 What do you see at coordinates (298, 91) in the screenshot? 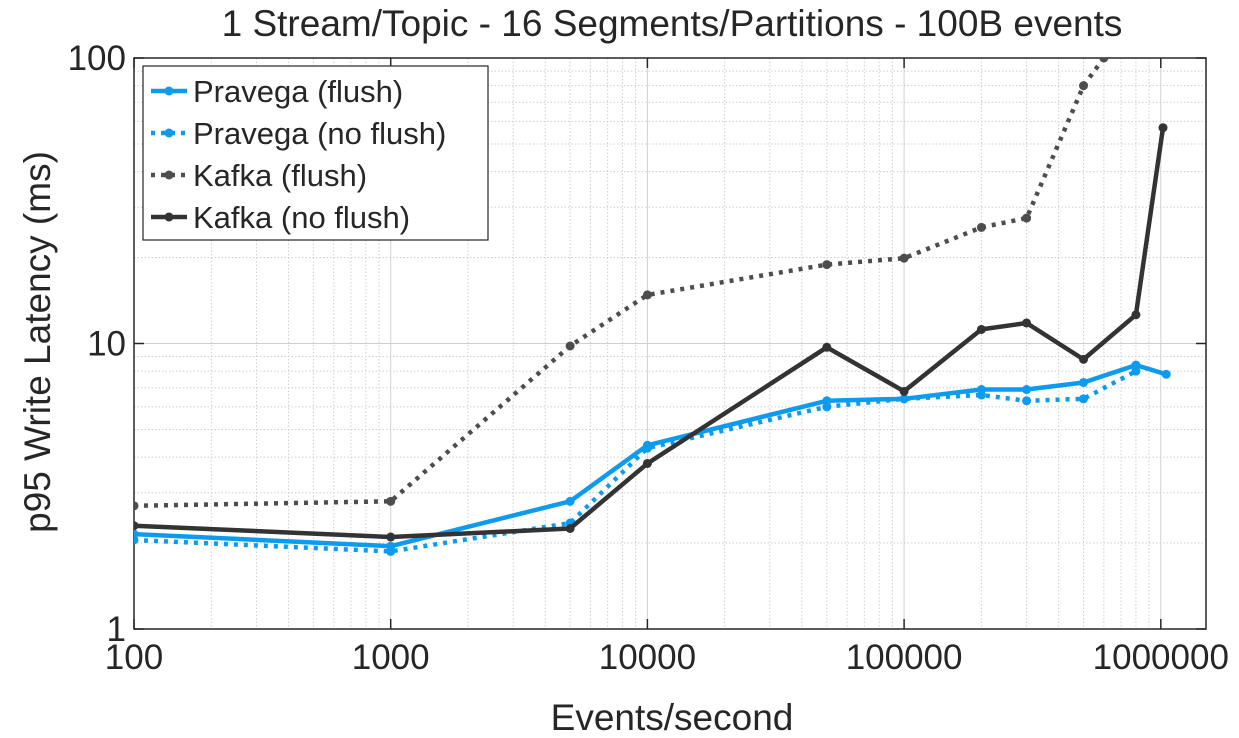
I see `legend-label: Pravega (flush)` at bounding box center [298, 91].